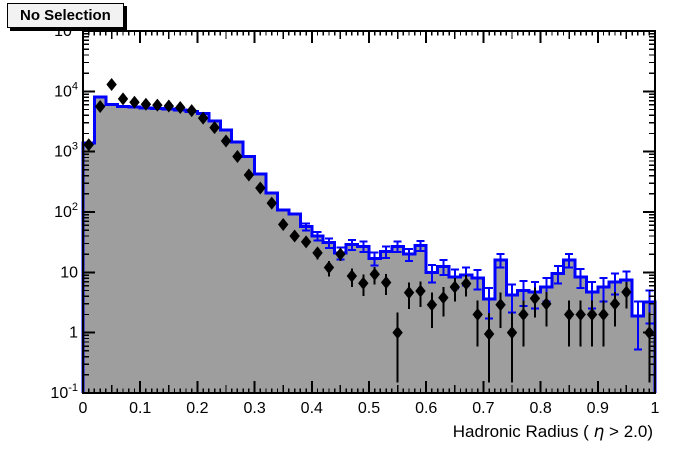 Image resolution: width=696 pixels, height=472 pixels. I want to click on x-tick-label: 0.7, so click(483, 408).